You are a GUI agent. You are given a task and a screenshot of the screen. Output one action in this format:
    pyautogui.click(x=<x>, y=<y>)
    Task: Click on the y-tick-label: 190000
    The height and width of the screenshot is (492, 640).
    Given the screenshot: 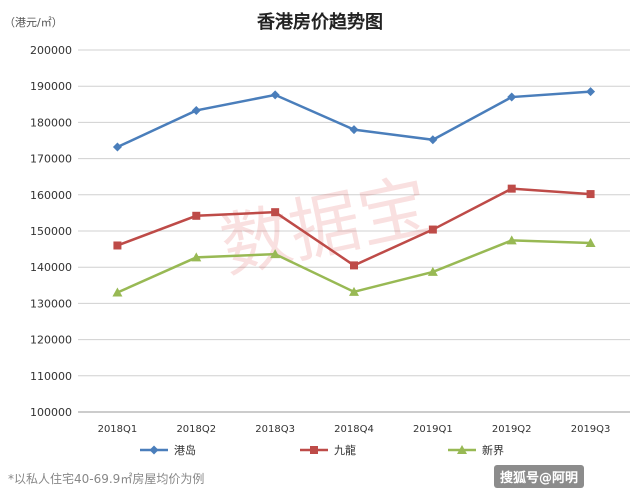 What is the action you would take?
    pyautogui.click(x=51, y=86)
    